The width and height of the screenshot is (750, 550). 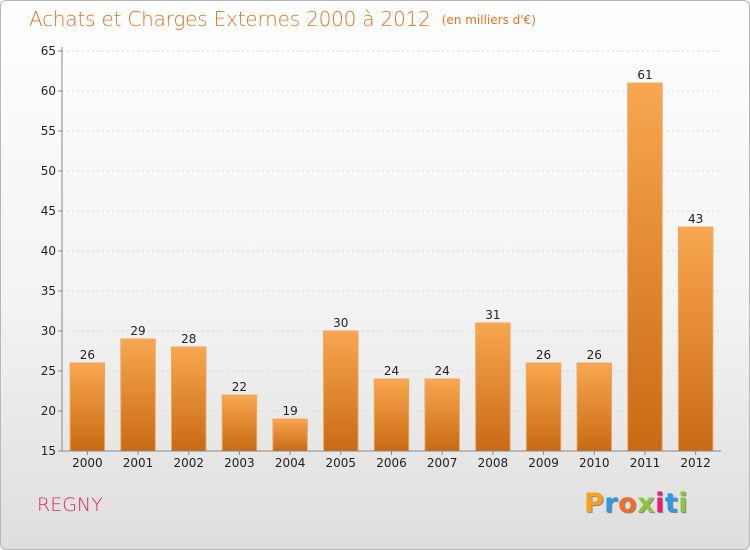 What do you see at coordinates (239, 463) in the screenshot?
I see `x-tick-label-2003: 2003` at bounding box center [239, 463].